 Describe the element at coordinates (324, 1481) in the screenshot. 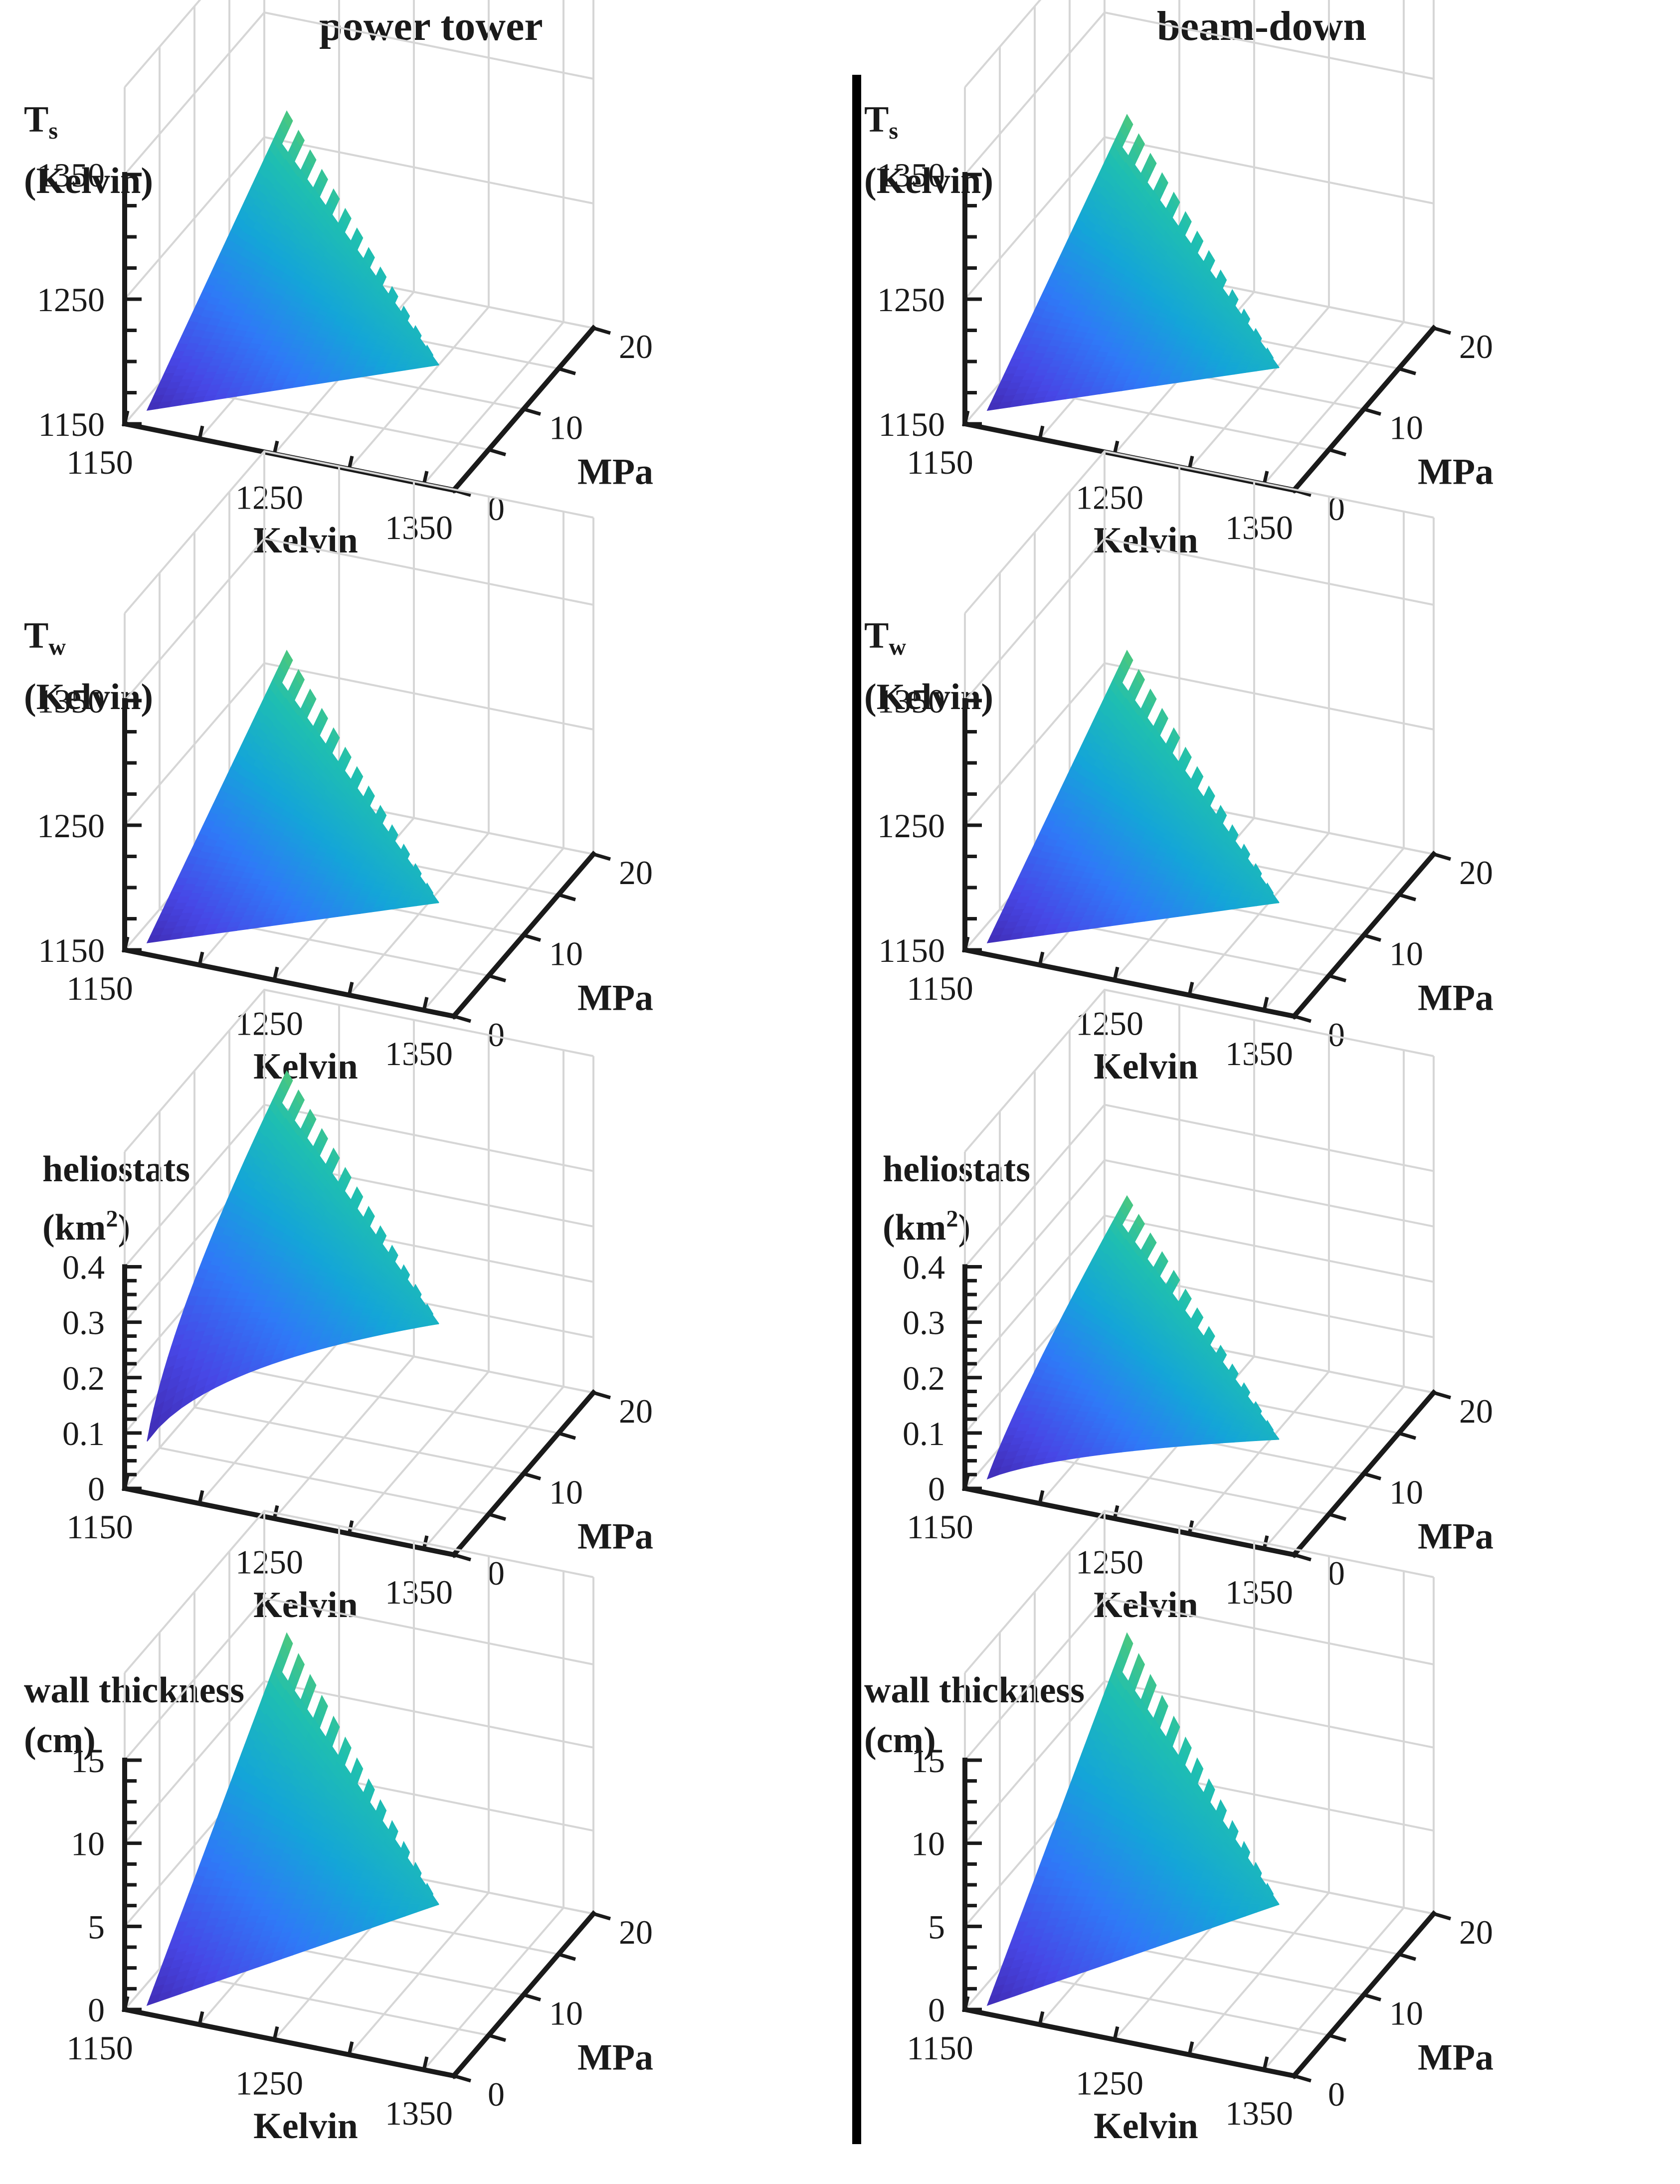

I see `floor-grid-line` at that location.